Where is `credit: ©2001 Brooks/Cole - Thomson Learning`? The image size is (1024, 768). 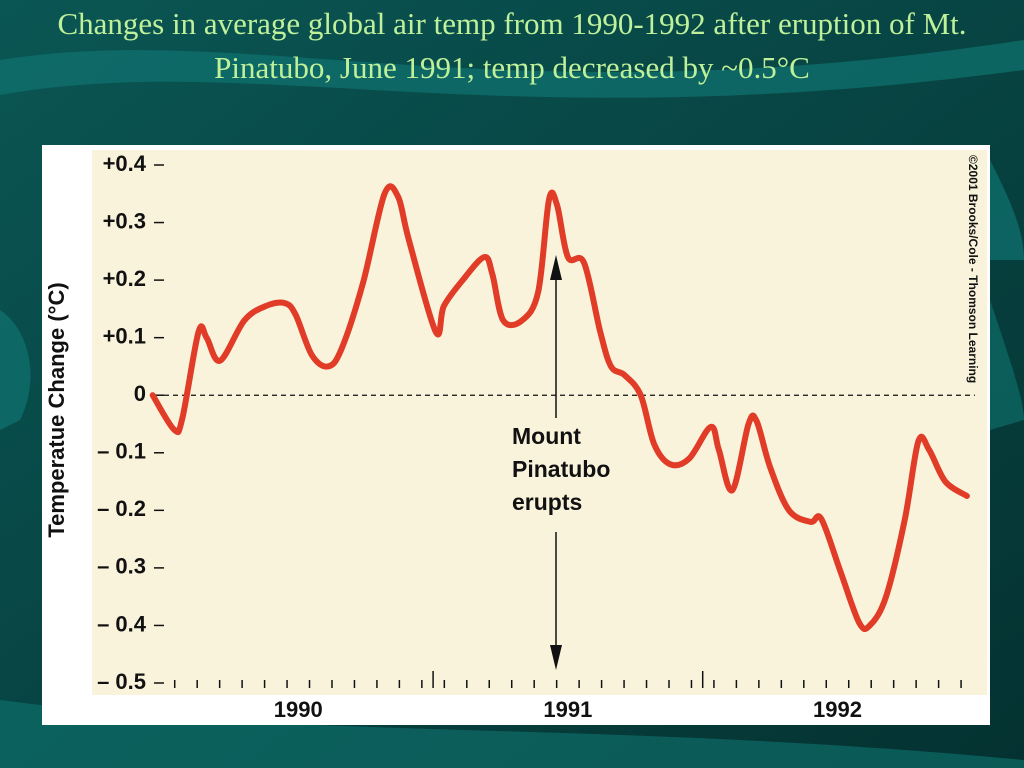 credit: ©2001 Brooks/Cole - Thomson Learning is located at coordinates (973, 269).